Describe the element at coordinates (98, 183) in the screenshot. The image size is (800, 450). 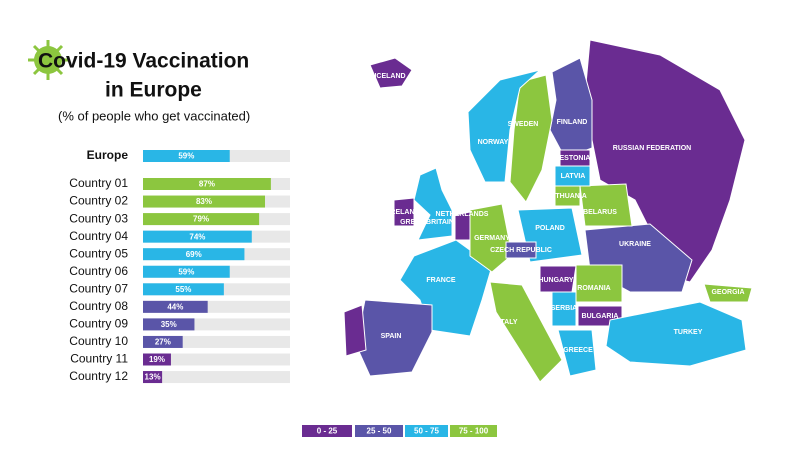
I see `row-label: Country 01` at that location.